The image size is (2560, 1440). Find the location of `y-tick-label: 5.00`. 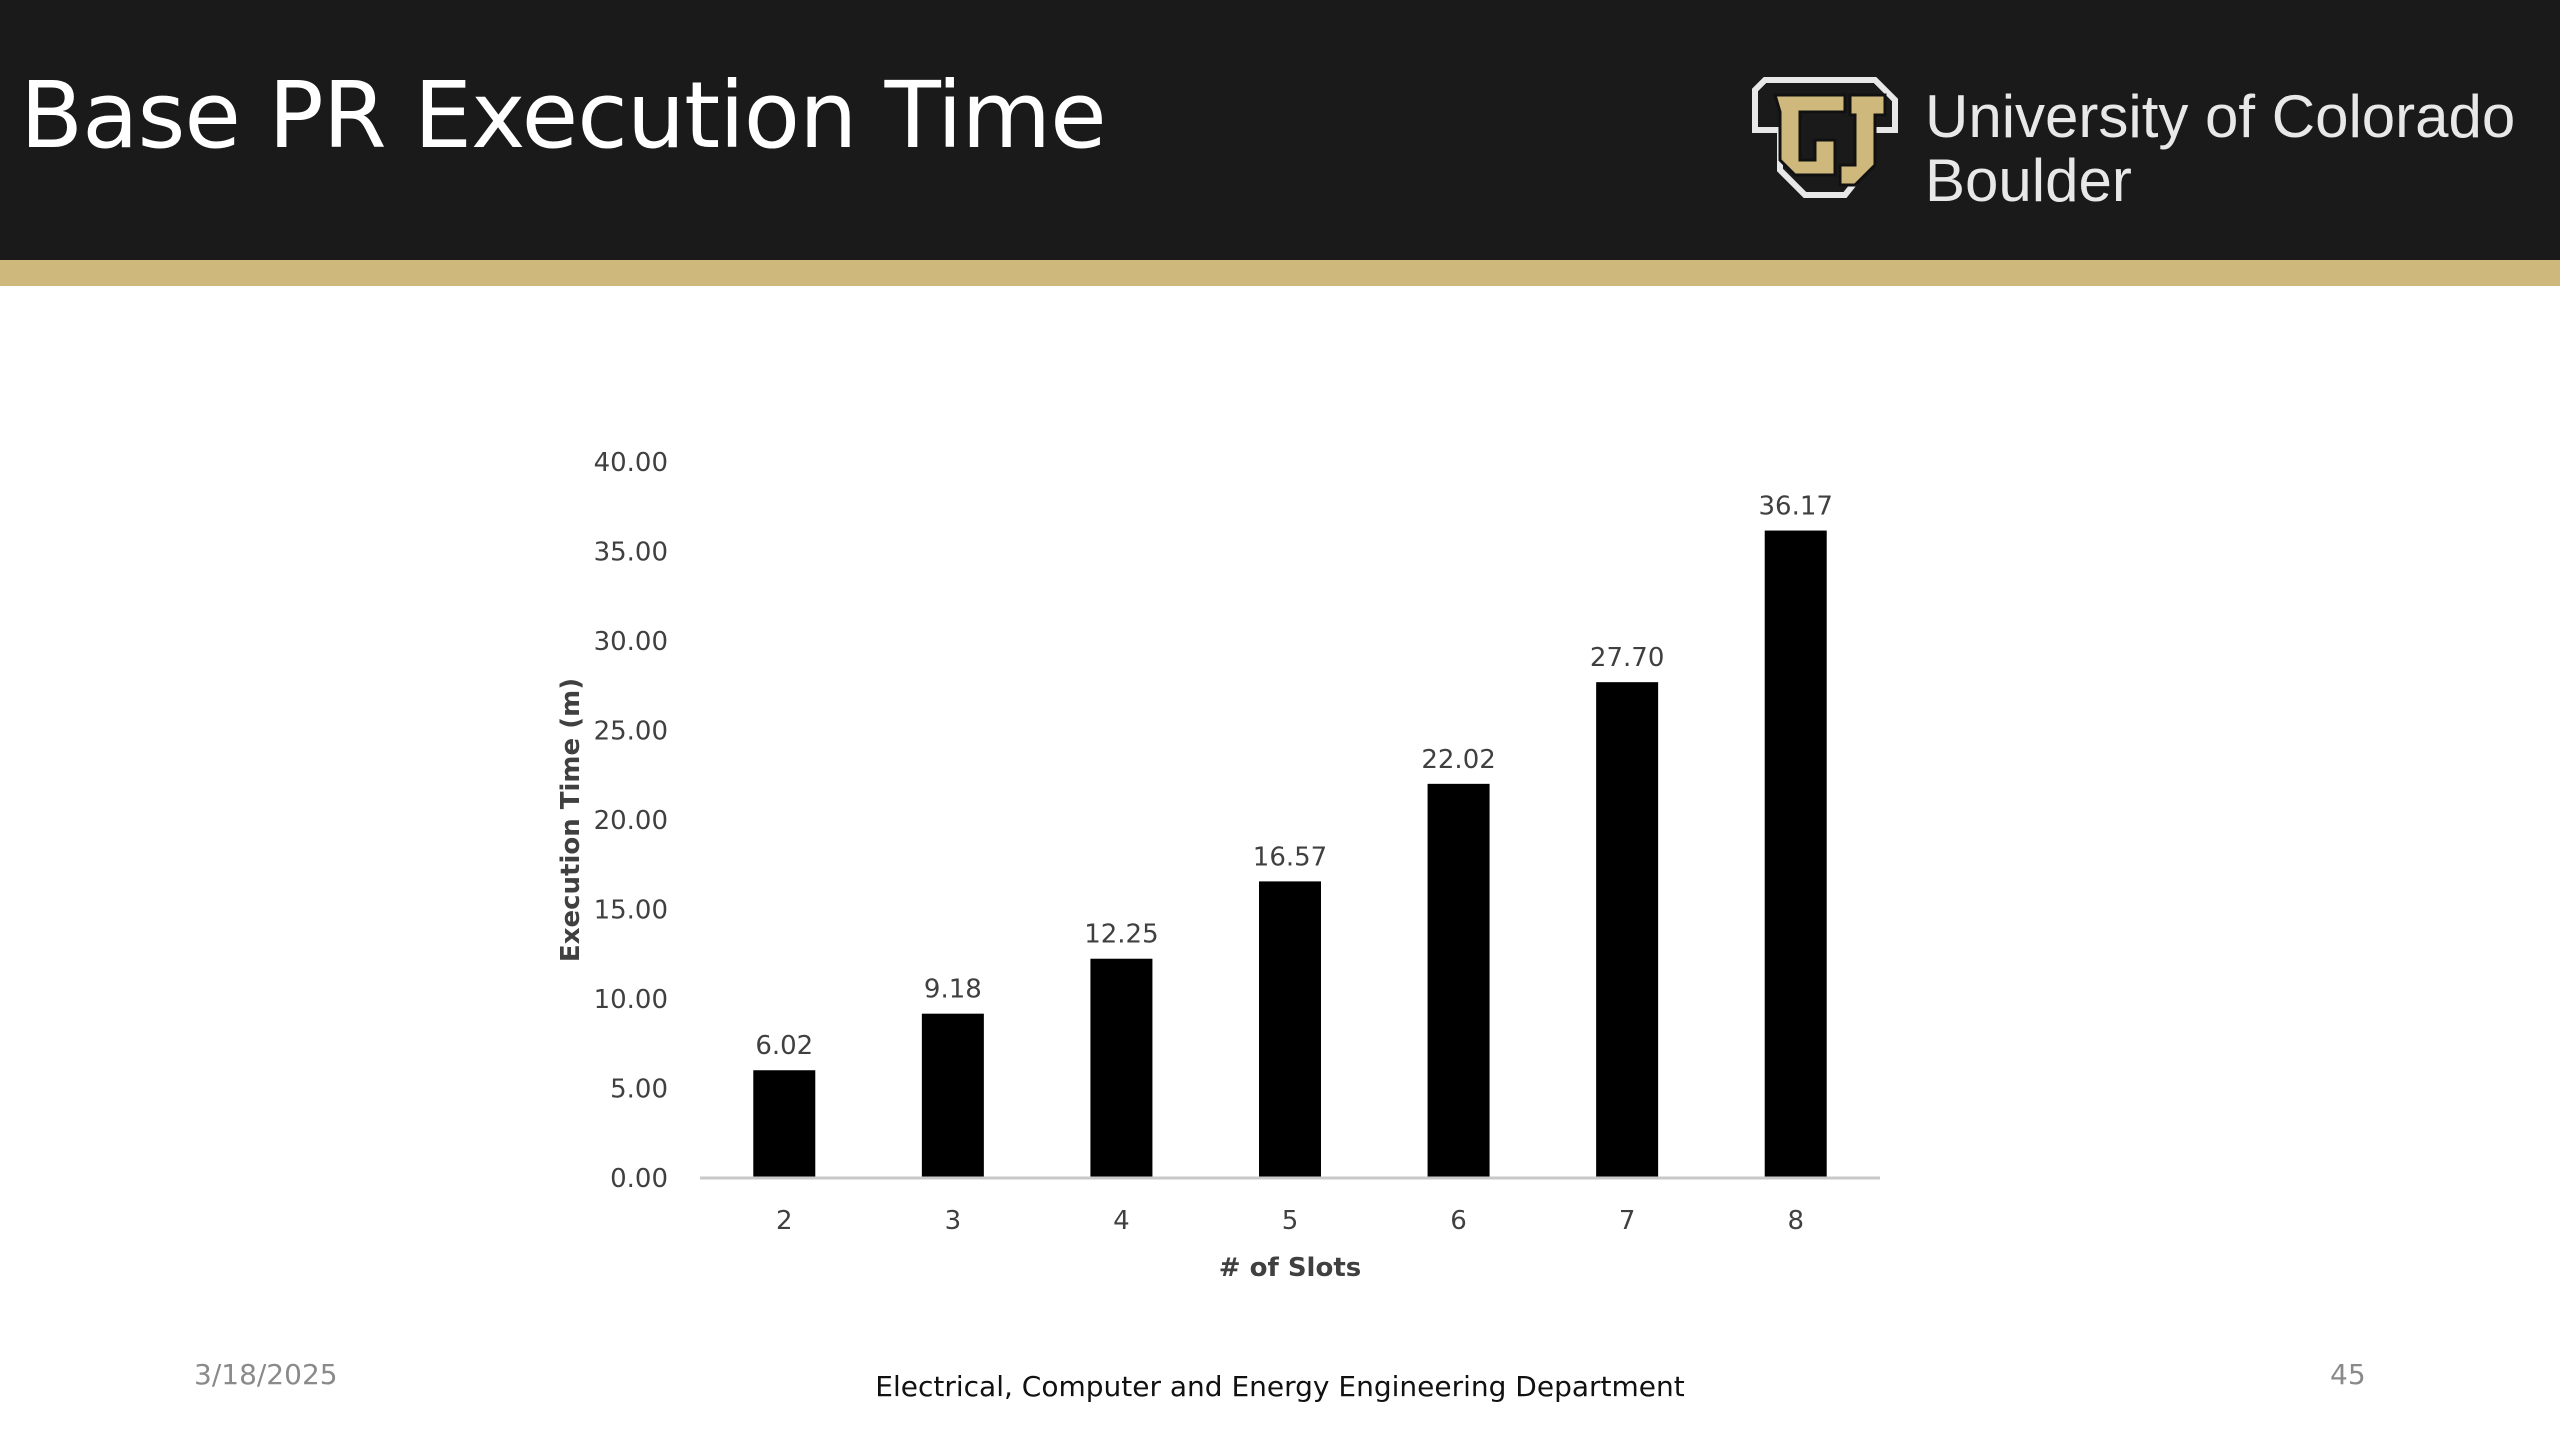

y-tick-label: 5.00 is located at coordinates (639, 1090).